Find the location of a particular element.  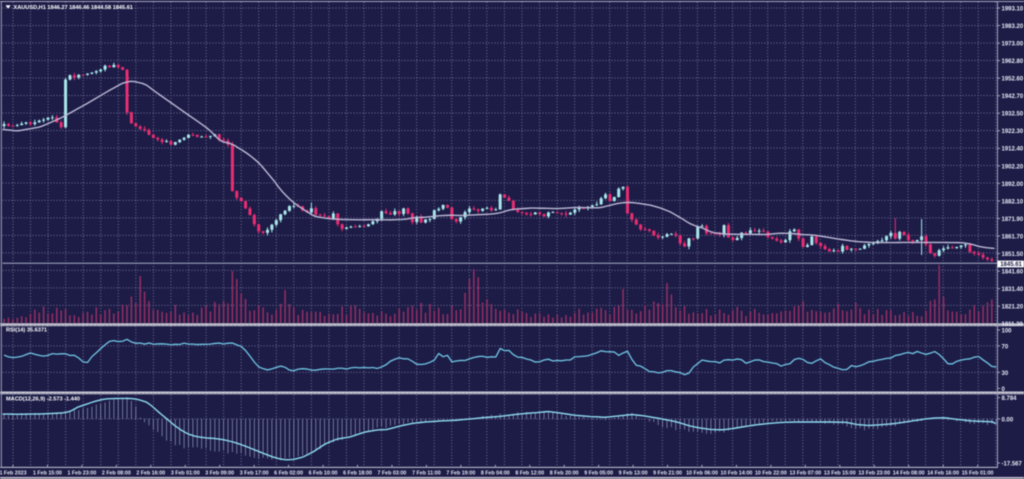

svg-text: 10 Feb 22:00 is located at coordinates (771, 473).